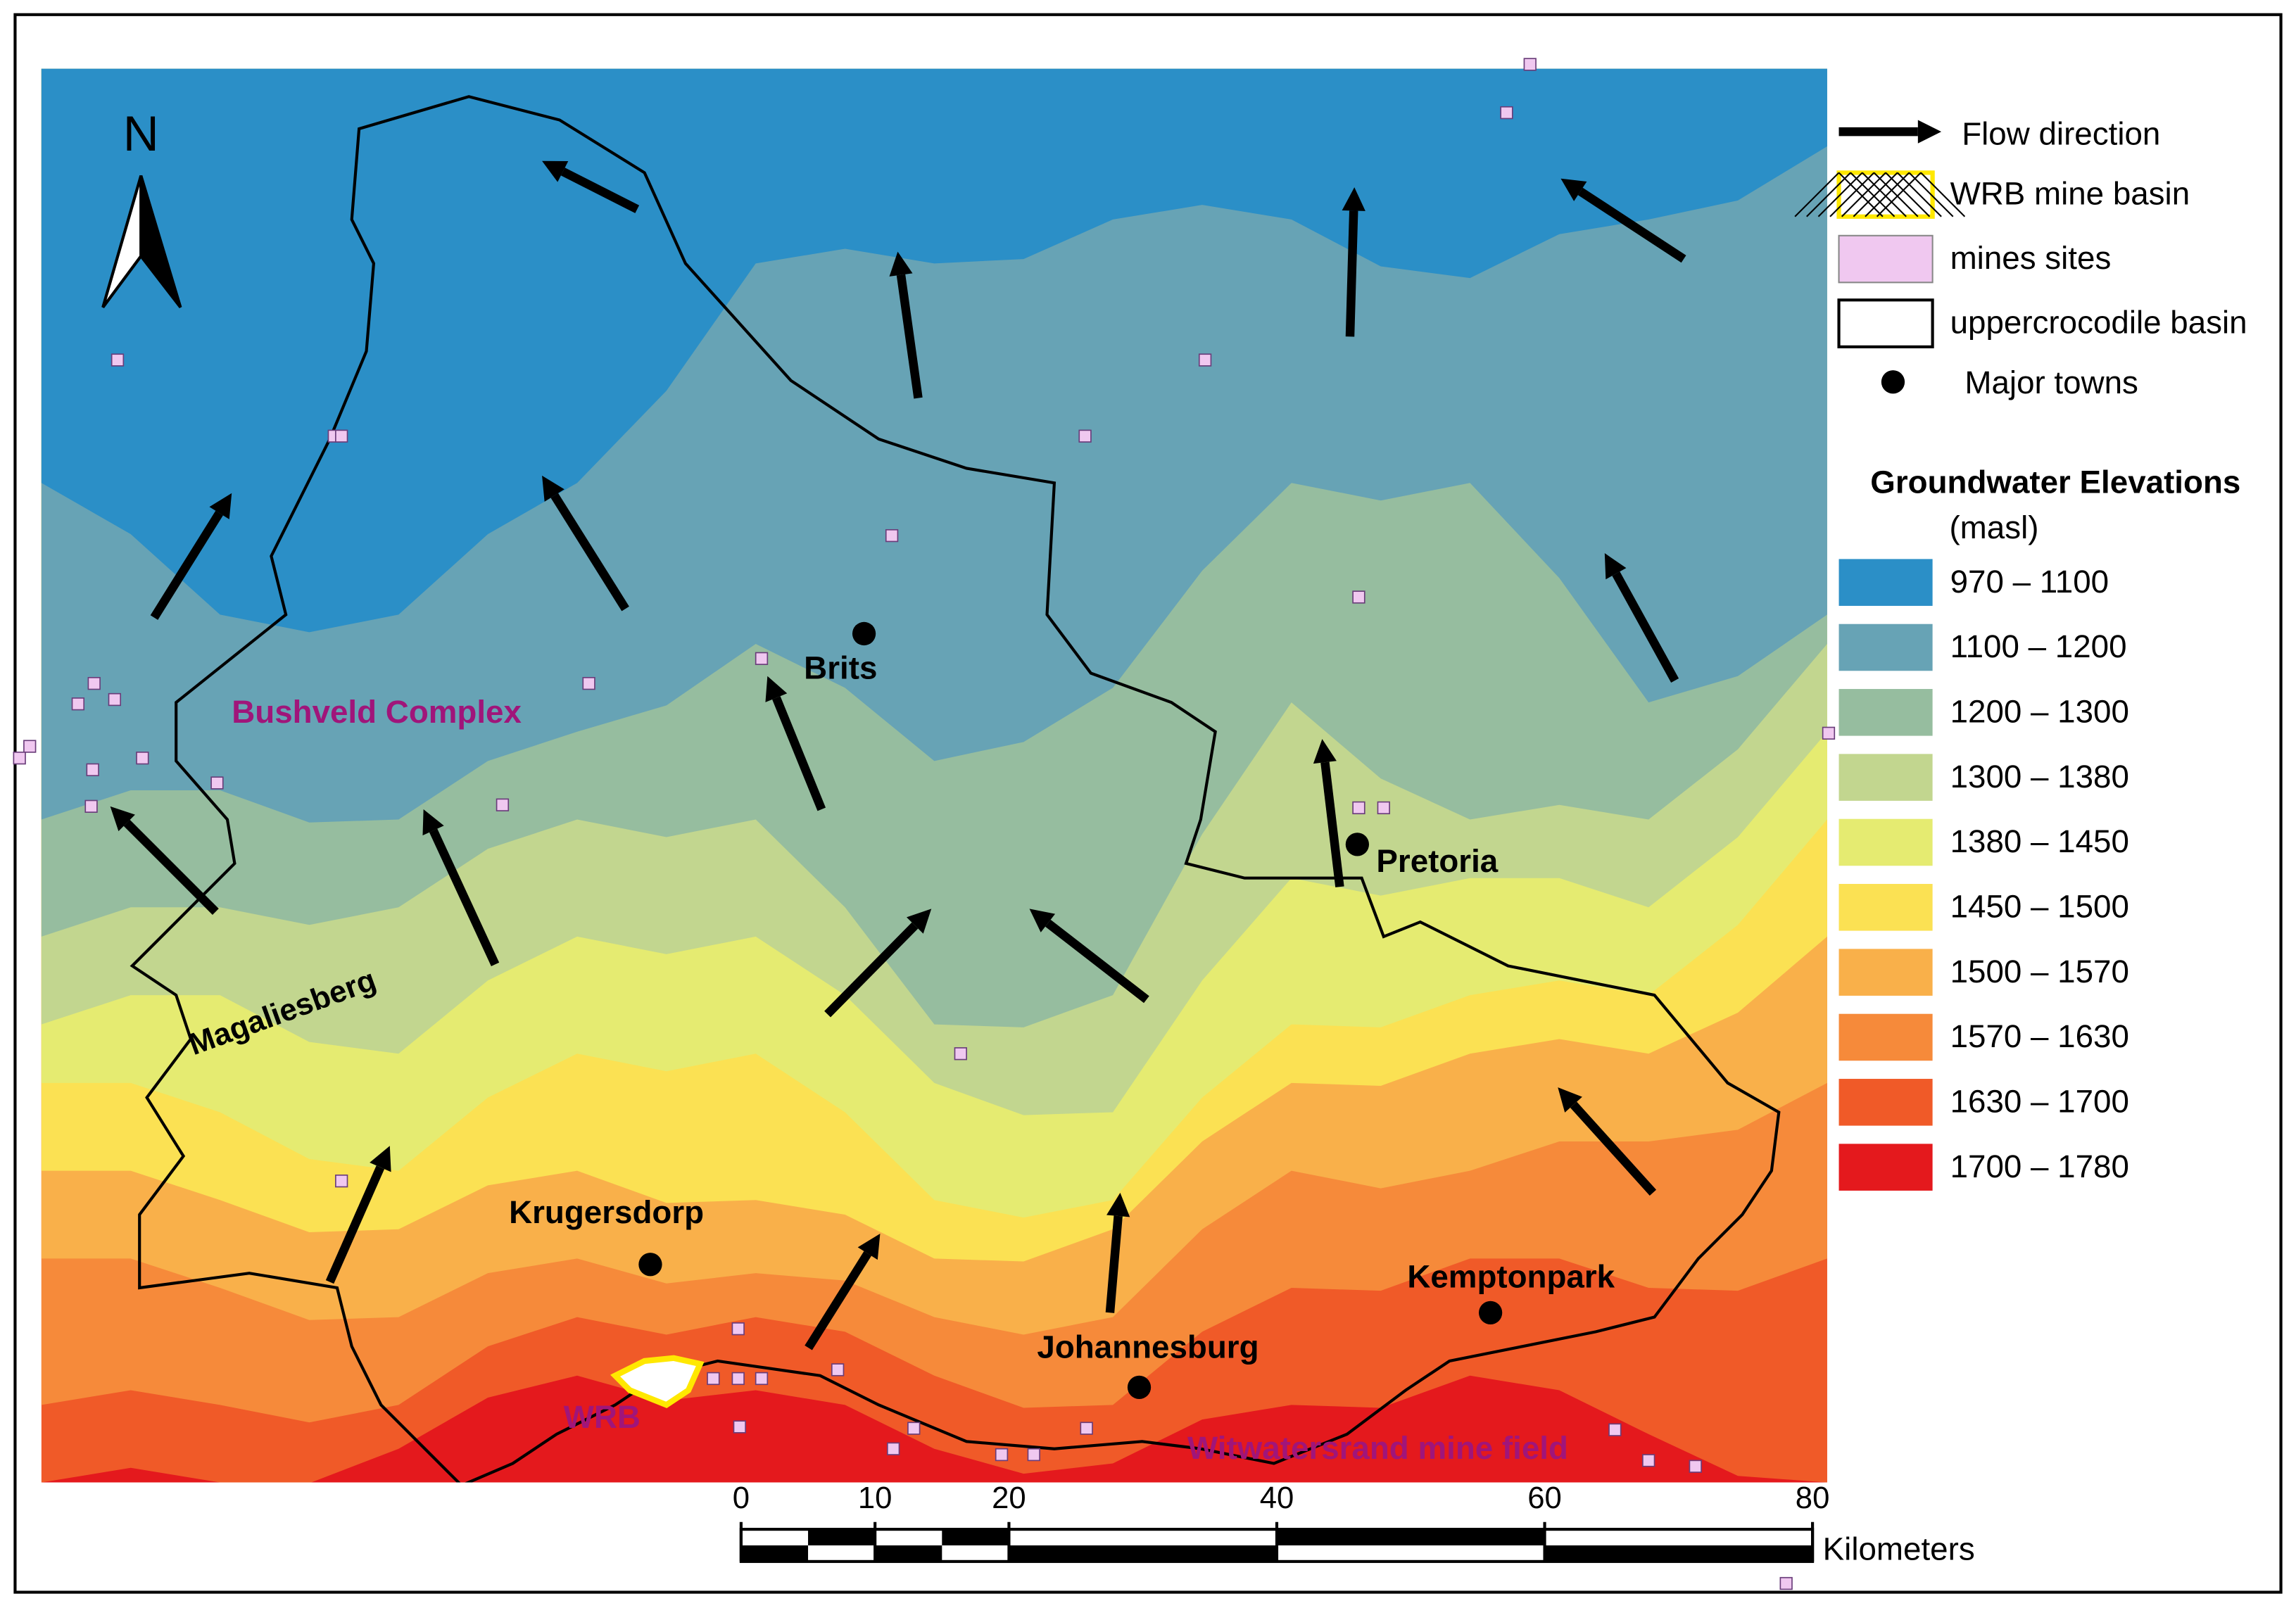  Describe the element at coordinates (875, 1498) in the screenshot. I see `scale-tick-label: 10` at that location.